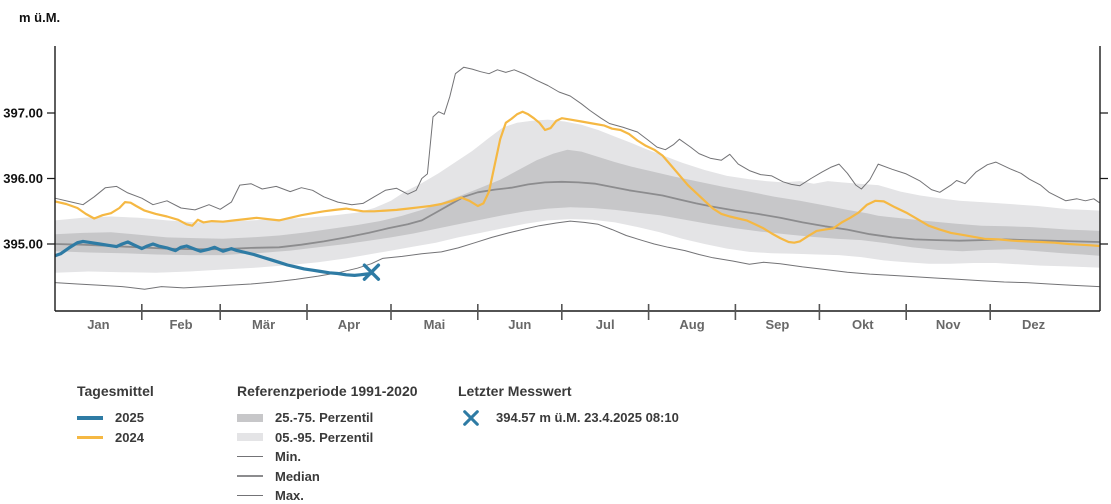  Describe the element at coordinates (129, 437) in the screenshot. I see `legend-item-label: 2024` at that location.